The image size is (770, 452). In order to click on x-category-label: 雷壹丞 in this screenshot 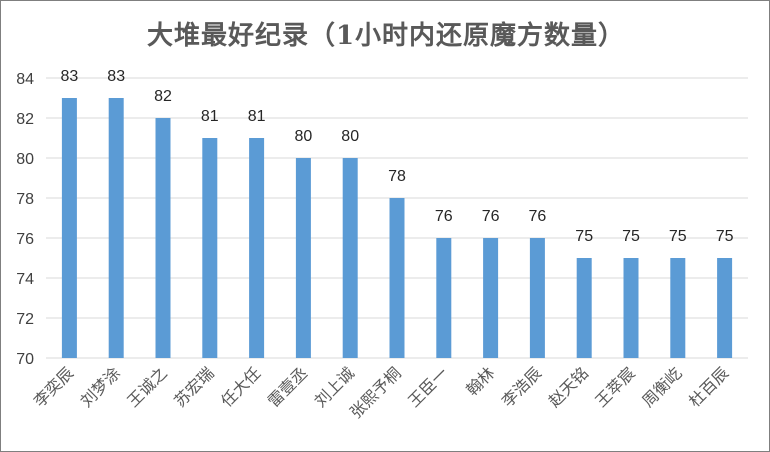, I will do `click(287, 386)`.